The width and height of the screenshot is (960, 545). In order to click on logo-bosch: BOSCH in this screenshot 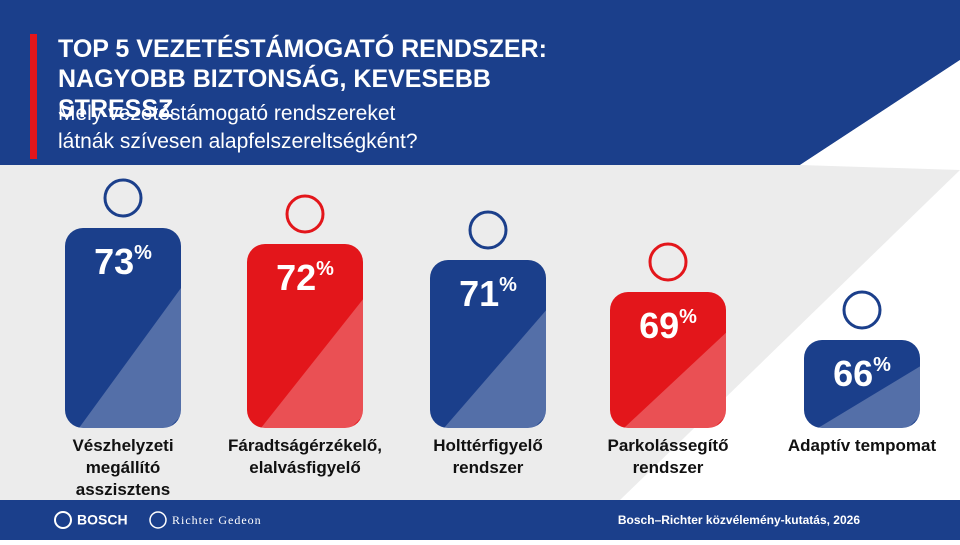, I will do `click(102, 520)`.